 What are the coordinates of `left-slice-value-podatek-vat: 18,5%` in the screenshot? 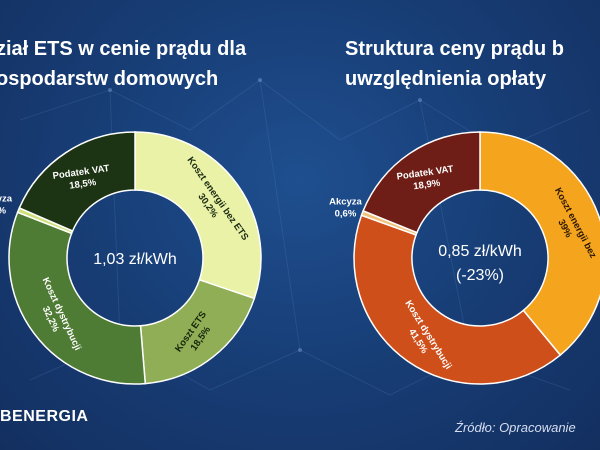 It's located at (83, 184).